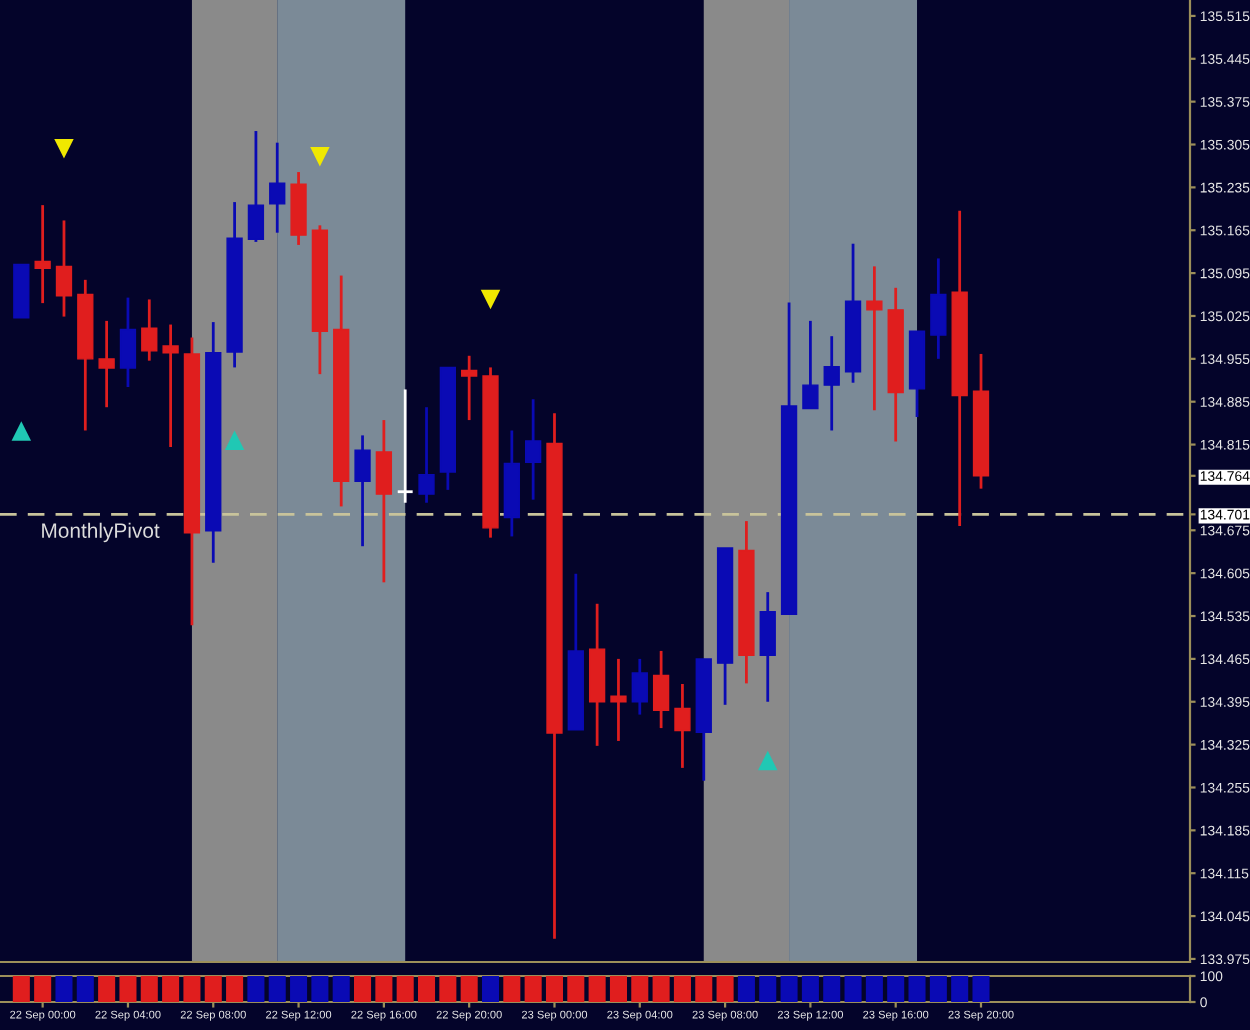  I want to click on ref-line-label: MonthlyPivot, so click(101, 532).